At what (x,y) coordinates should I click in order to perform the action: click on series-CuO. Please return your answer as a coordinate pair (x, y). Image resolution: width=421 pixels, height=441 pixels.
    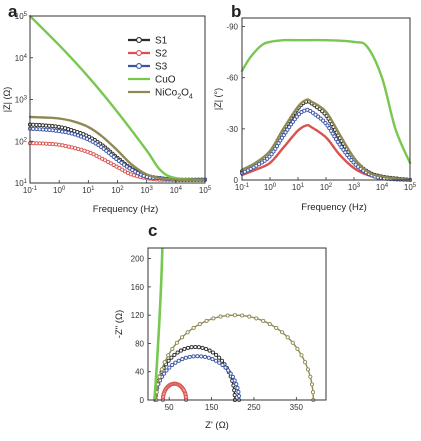
    Looking at the image, I should click on (158, 324).